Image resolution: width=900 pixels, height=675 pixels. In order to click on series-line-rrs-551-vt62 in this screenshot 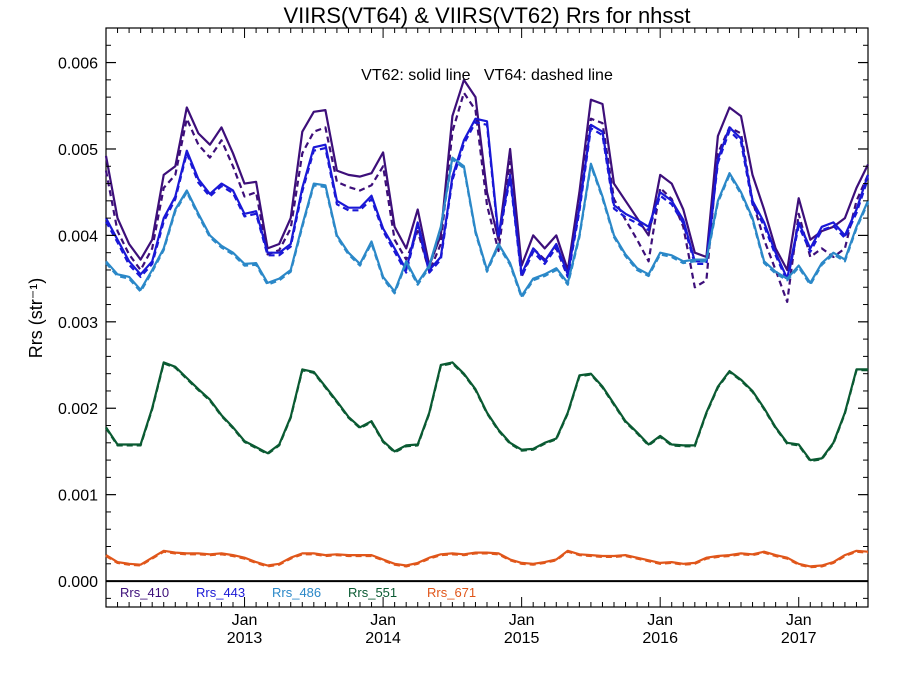, I will do `click(486, 411)`.